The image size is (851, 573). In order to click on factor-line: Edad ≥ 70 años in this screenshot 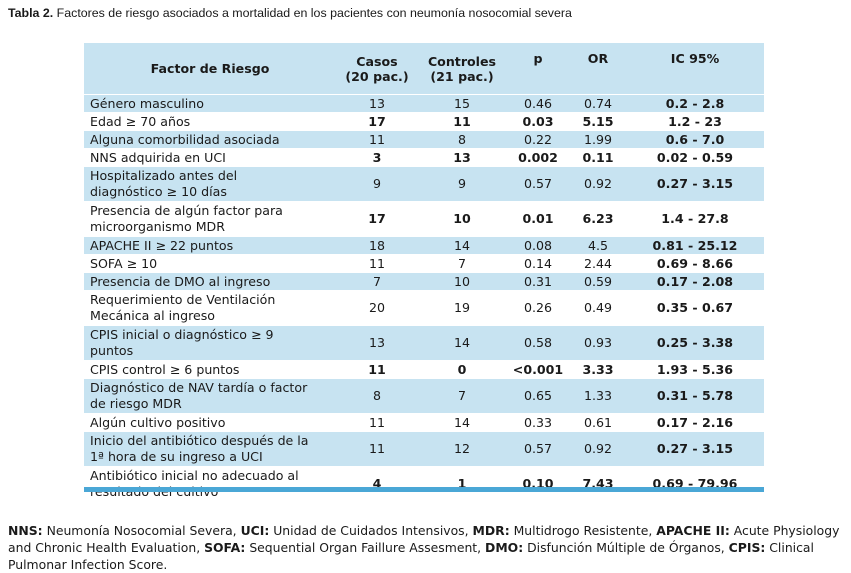, I will do `click(140, 121)`.